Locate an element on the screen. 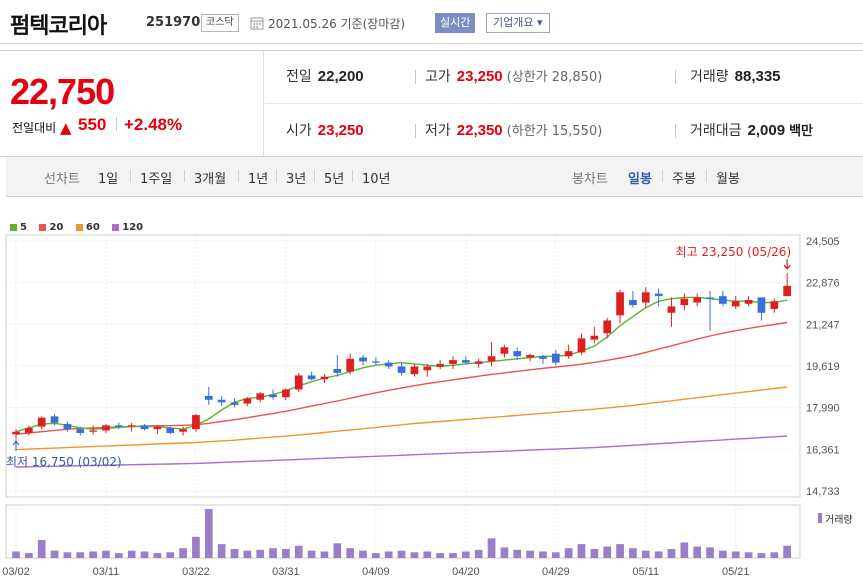  y-tick-label: 14,733 is located at coordinates (823, 492).